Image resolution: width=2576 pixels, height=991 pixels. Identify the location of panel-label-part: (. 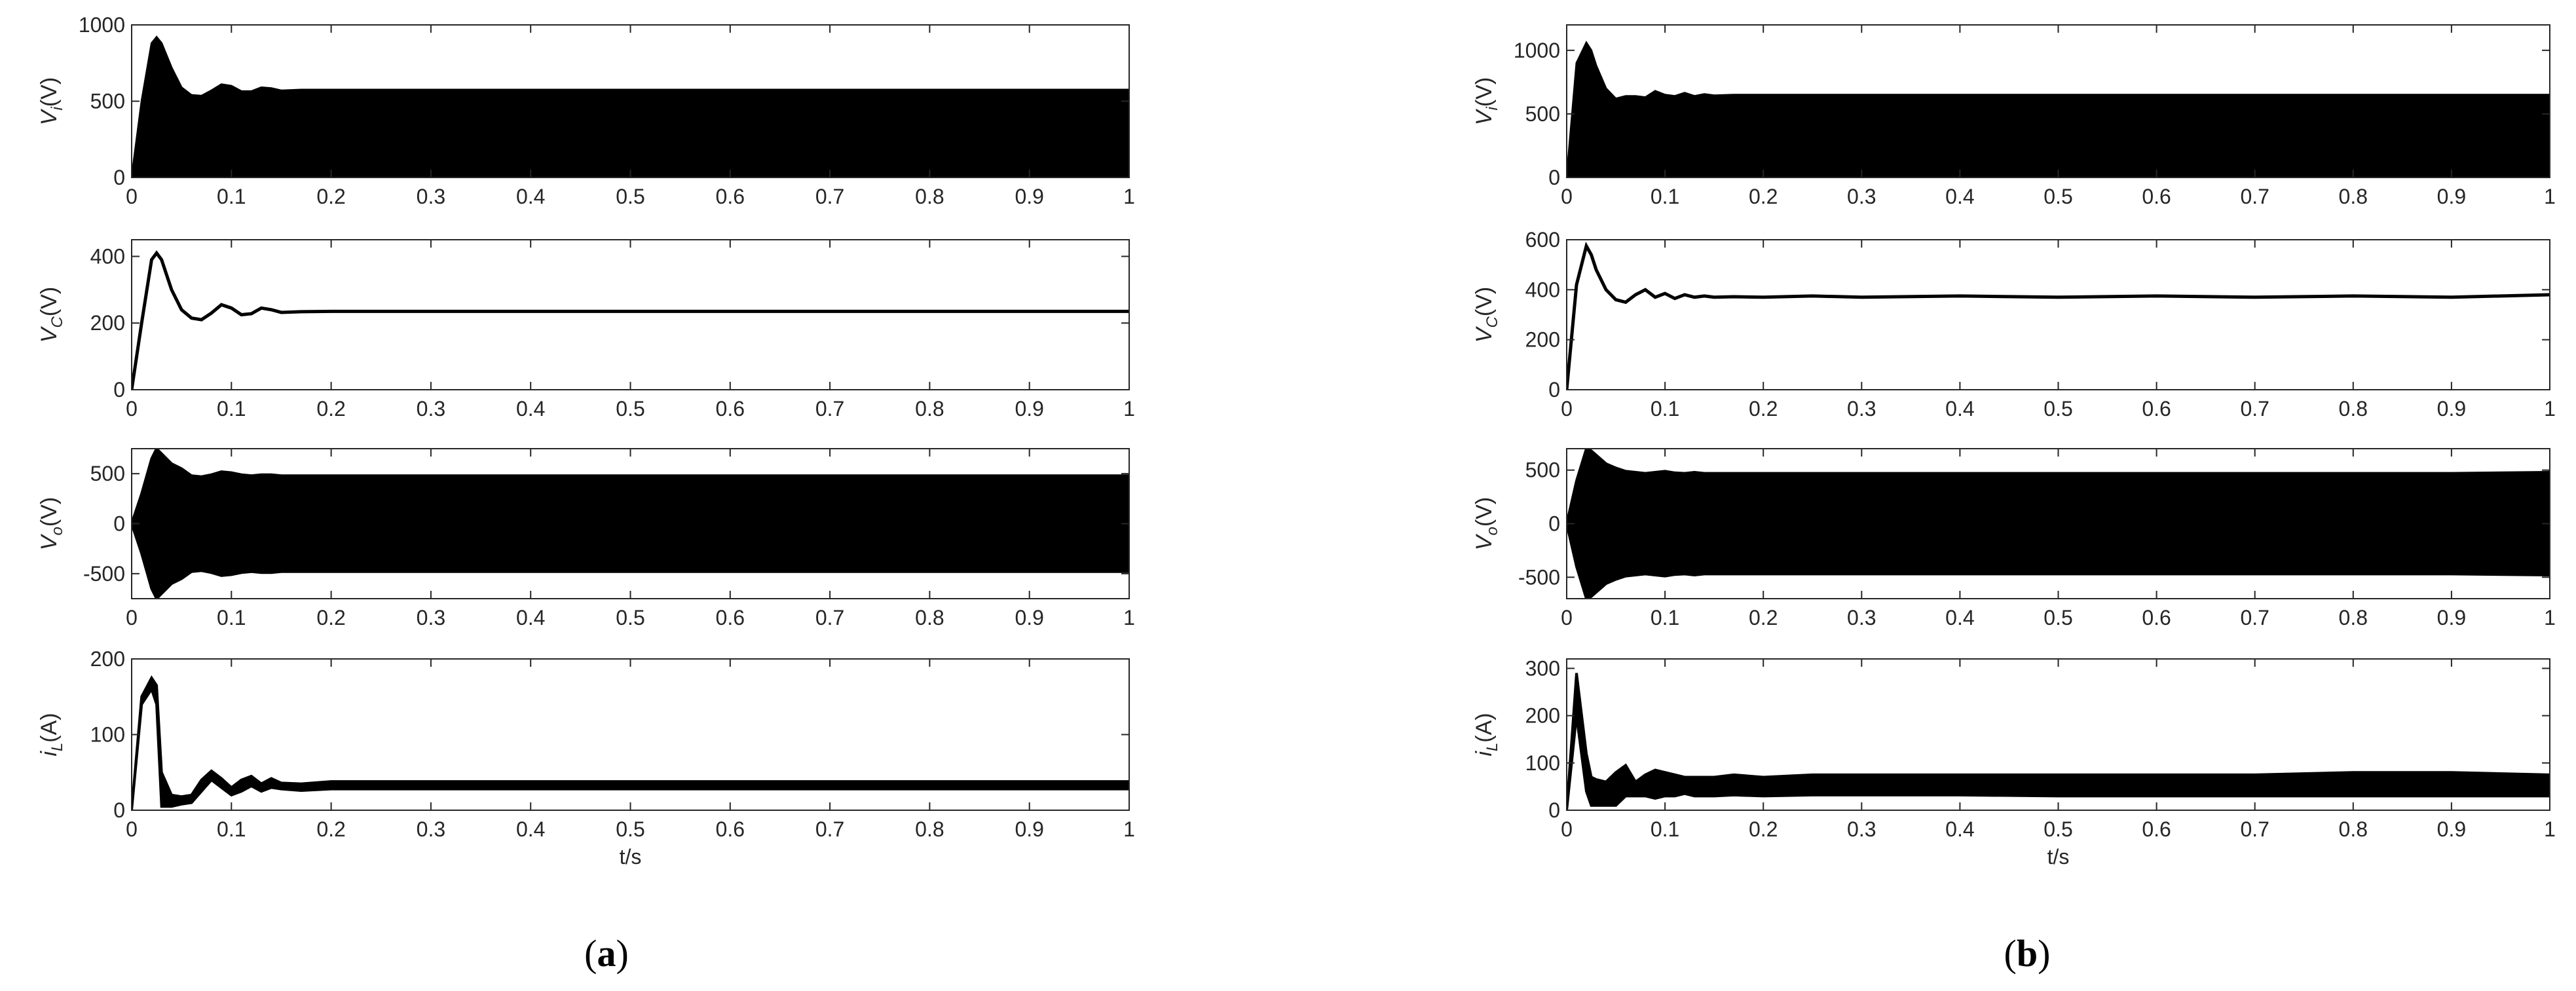
(2010, 953).